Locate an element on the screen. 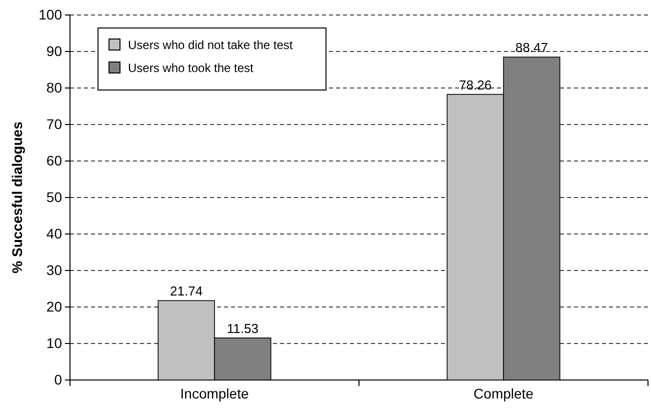  y-tick-label: 100 is located at coordinates (50, 14).